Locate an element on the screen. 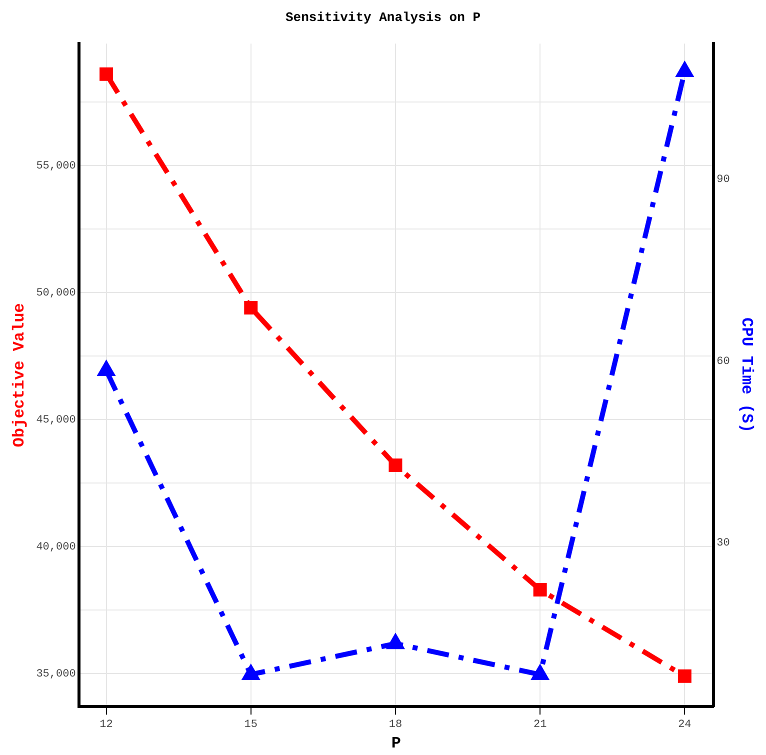 The width and height of the screenshot is (766, 755). x-tick-label: 18 is located at coordinates (395, 725).